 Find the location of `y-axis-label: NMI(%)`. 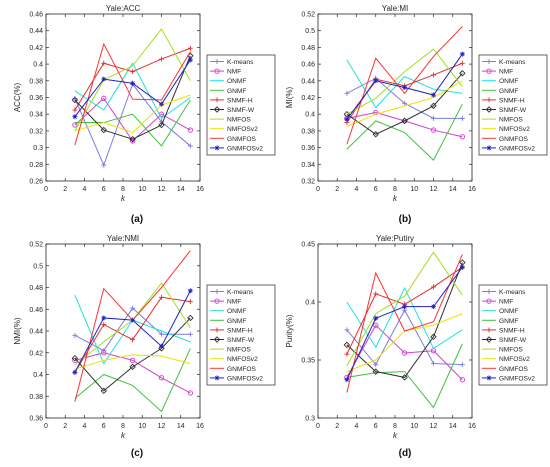

y-axis-label: NMI(%) is located at coordinates (17, 330).